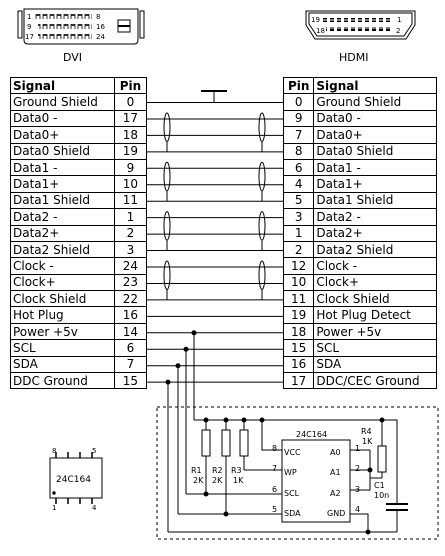 This screenshot has height=556, width=445. I want to click on hdmi-signal: Data2 -, so click(375, 217).